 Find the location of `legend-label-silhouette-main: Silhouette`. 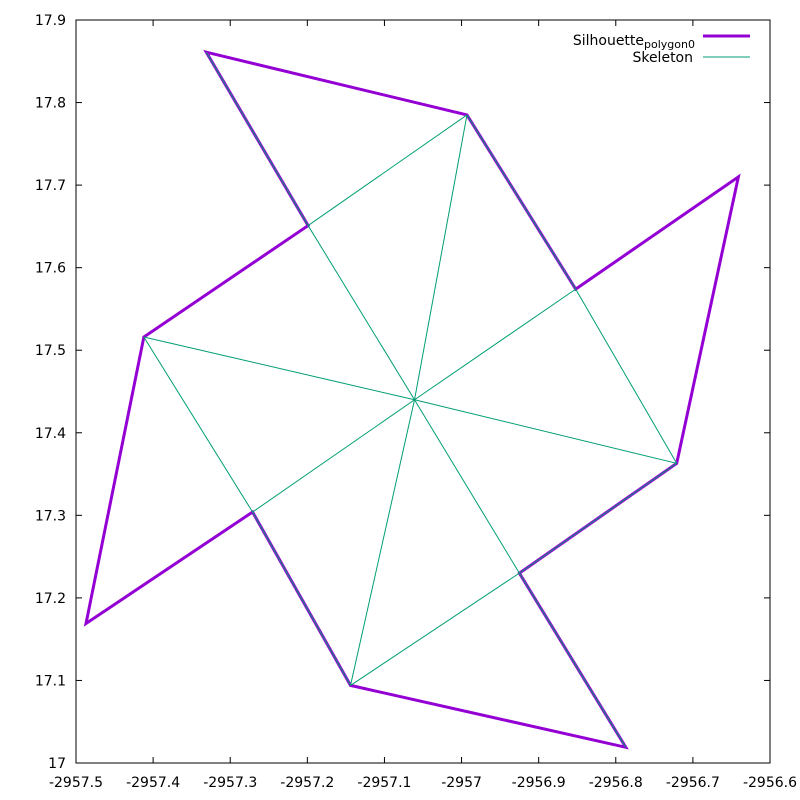

legend-label-silhouette-main: Silhouette is located at coordinates (608, 41).